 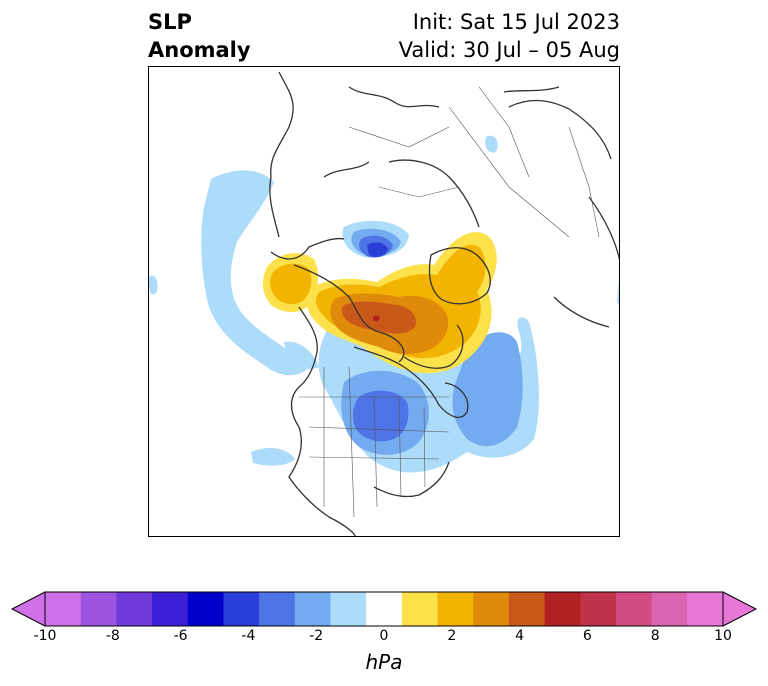 What do you see at coordinates (384, 636) in the screenshot?
I see `colorbar-tick-label: 0` at bounding box center [384, 636].